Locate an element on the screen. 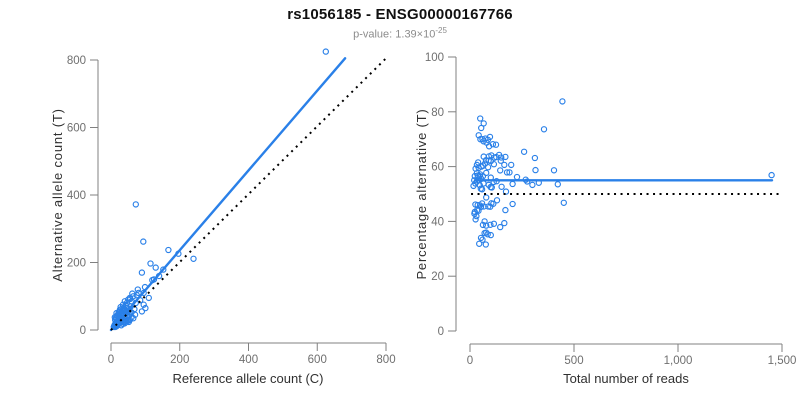 The width and height of the screenshot is (800, 400). y-tick-label: 20 is located at coordinates (437, 277).